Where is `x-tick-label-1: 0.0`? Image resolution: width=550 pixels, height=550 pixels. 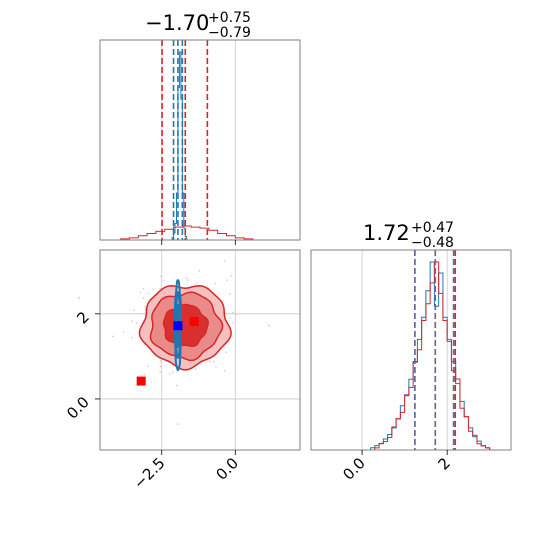
x-tick-label-1: 0.0 is located at coordinates (228, 469).